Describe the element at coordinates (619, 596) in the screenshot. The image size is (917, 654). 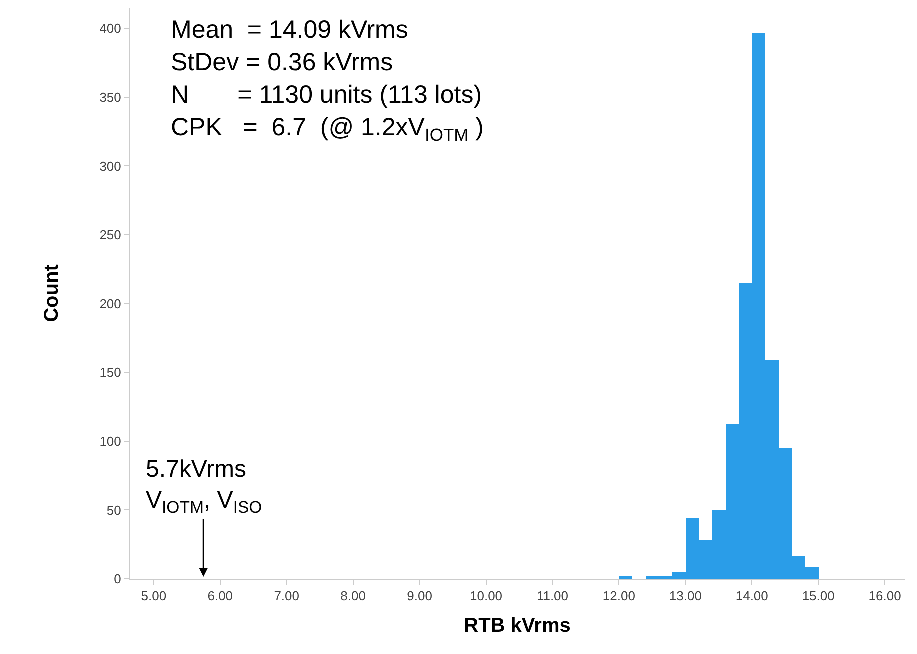
I see `x-tick-label: 12.00` at that location.